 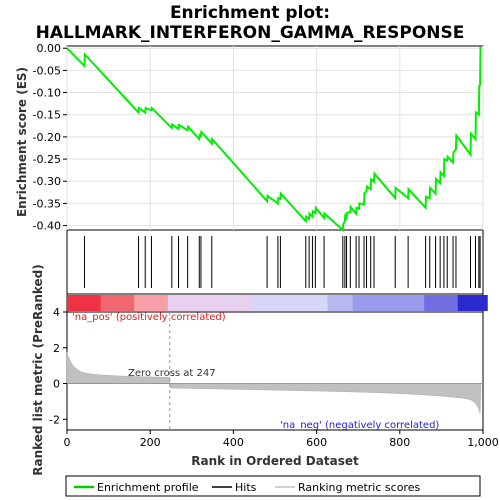 I want to click on legend-es-label: Enrichment profile, so click(x=148, y=487).